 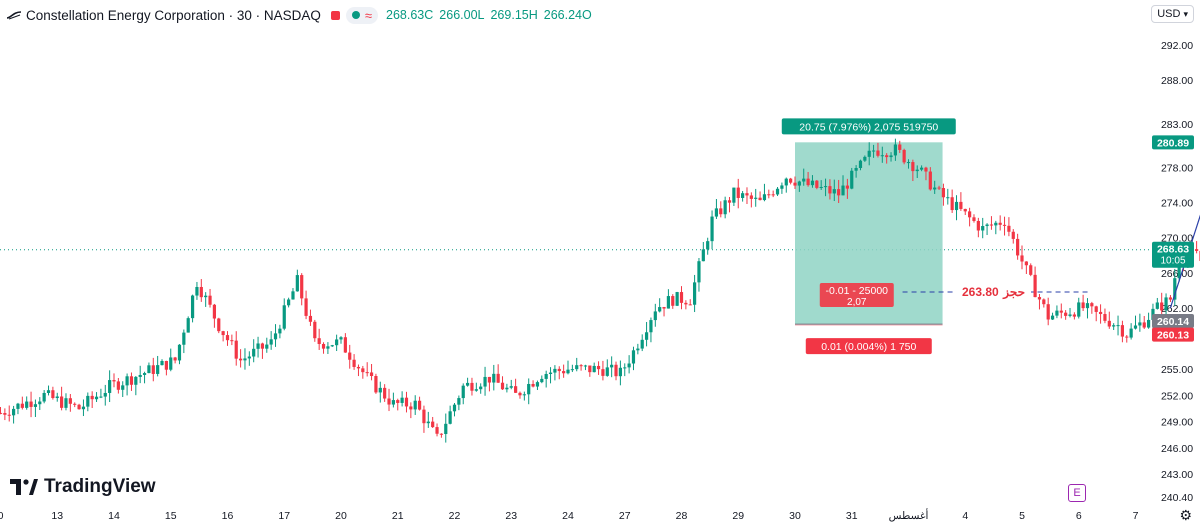 I want to click on stop-zone, so click(x=869, y=325).